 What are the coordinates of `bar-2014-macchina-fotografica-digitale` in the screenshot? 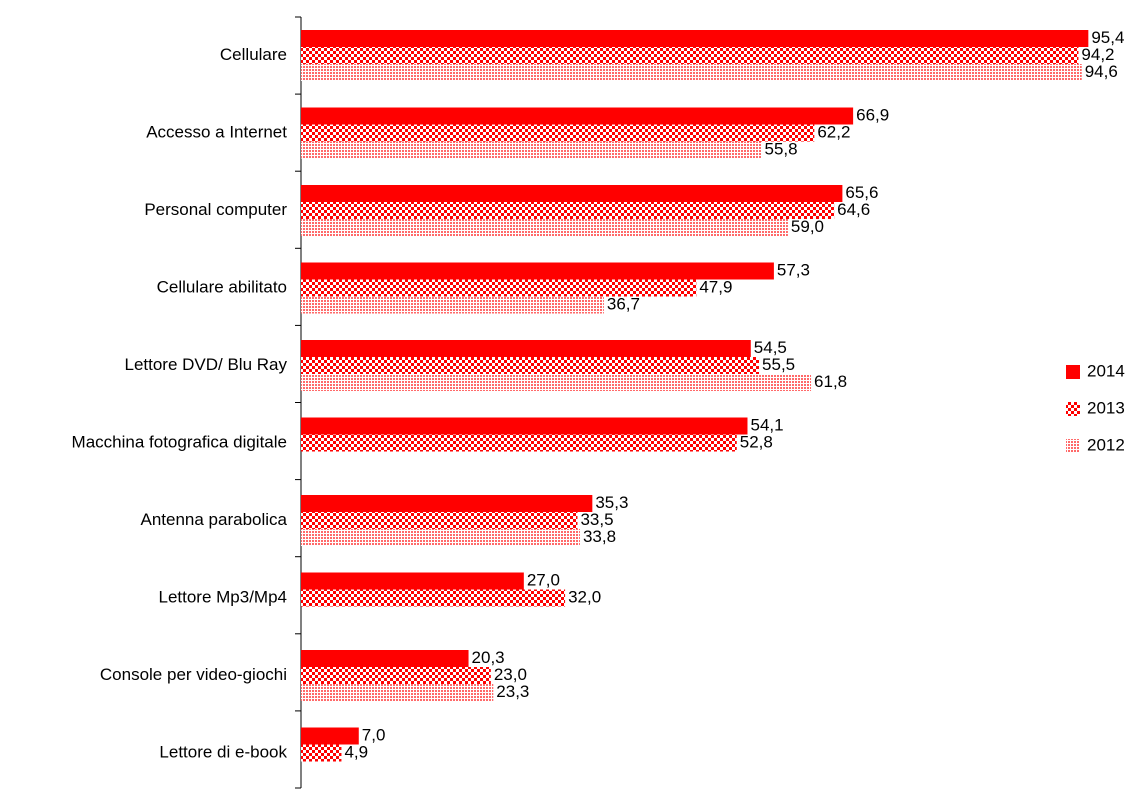 It's located at (524, 426).